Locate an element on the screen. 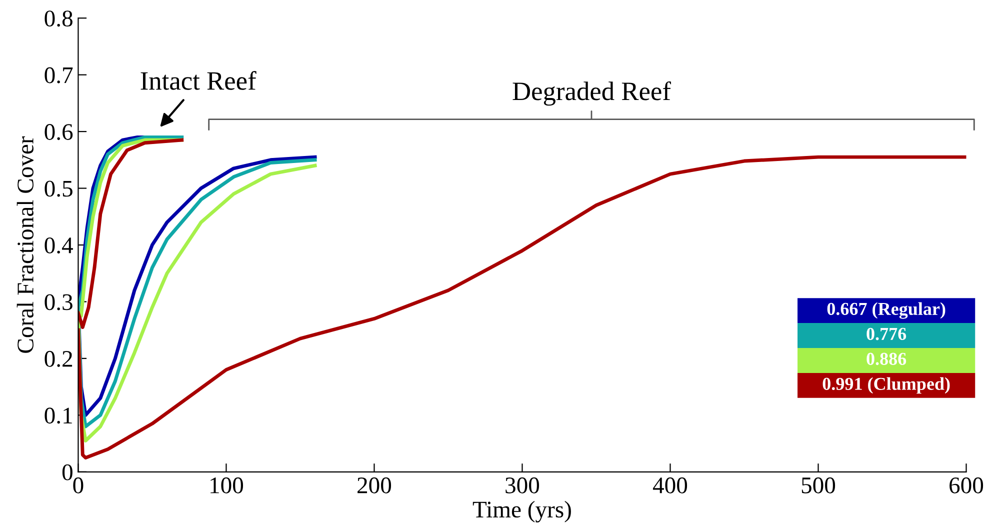 Image resolution: width=990 pixels, height=532 pixels. text: 0.886 is located at coordinates (886, 359).